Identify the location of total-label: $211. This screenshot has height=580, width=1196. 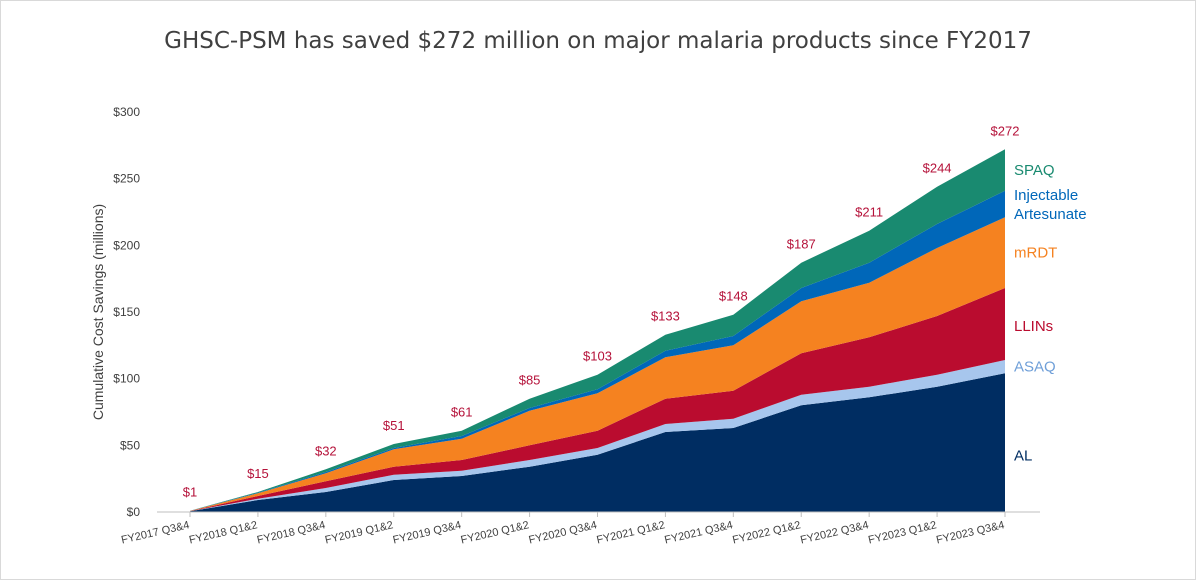
(869, 212).